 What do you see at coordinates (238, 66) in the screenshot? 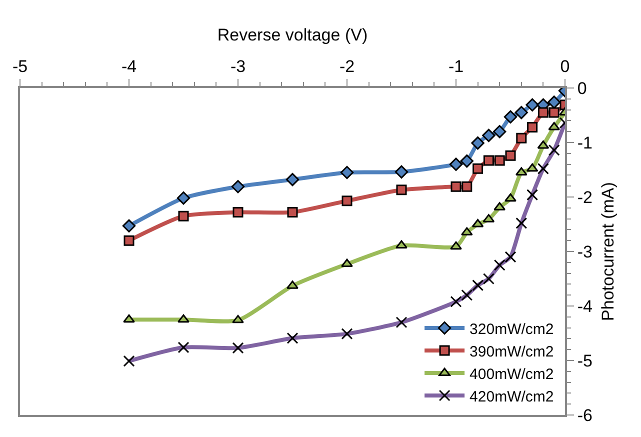
I see `x-tick-label: -3` at bounding box center [238, 66].